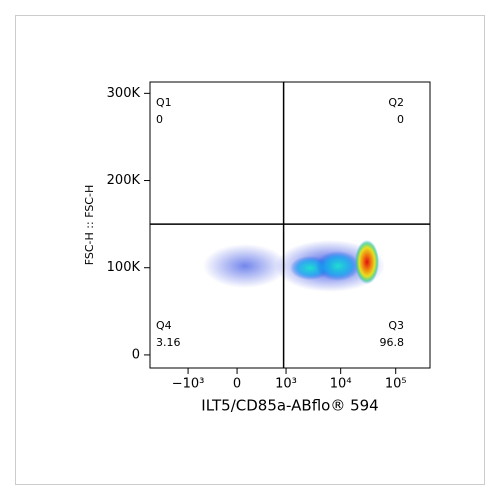 This screenshot has width=500, height=500. What do you see at coordinates (392, 342) in the screenshot?
I see `quadrant-value: 96.8` at bounding box center [392, 342].